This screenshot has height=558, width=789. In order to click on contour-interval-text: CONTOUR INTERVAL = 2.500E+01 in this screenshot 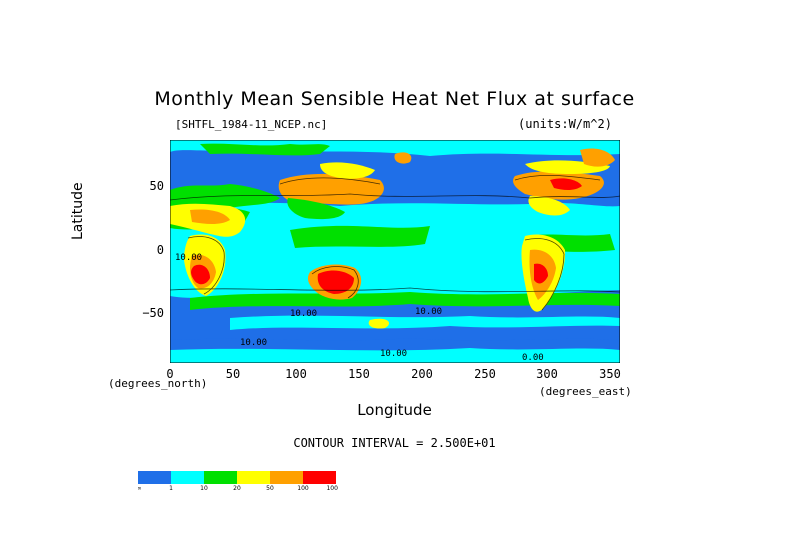, I will do `click(394, 443)`.